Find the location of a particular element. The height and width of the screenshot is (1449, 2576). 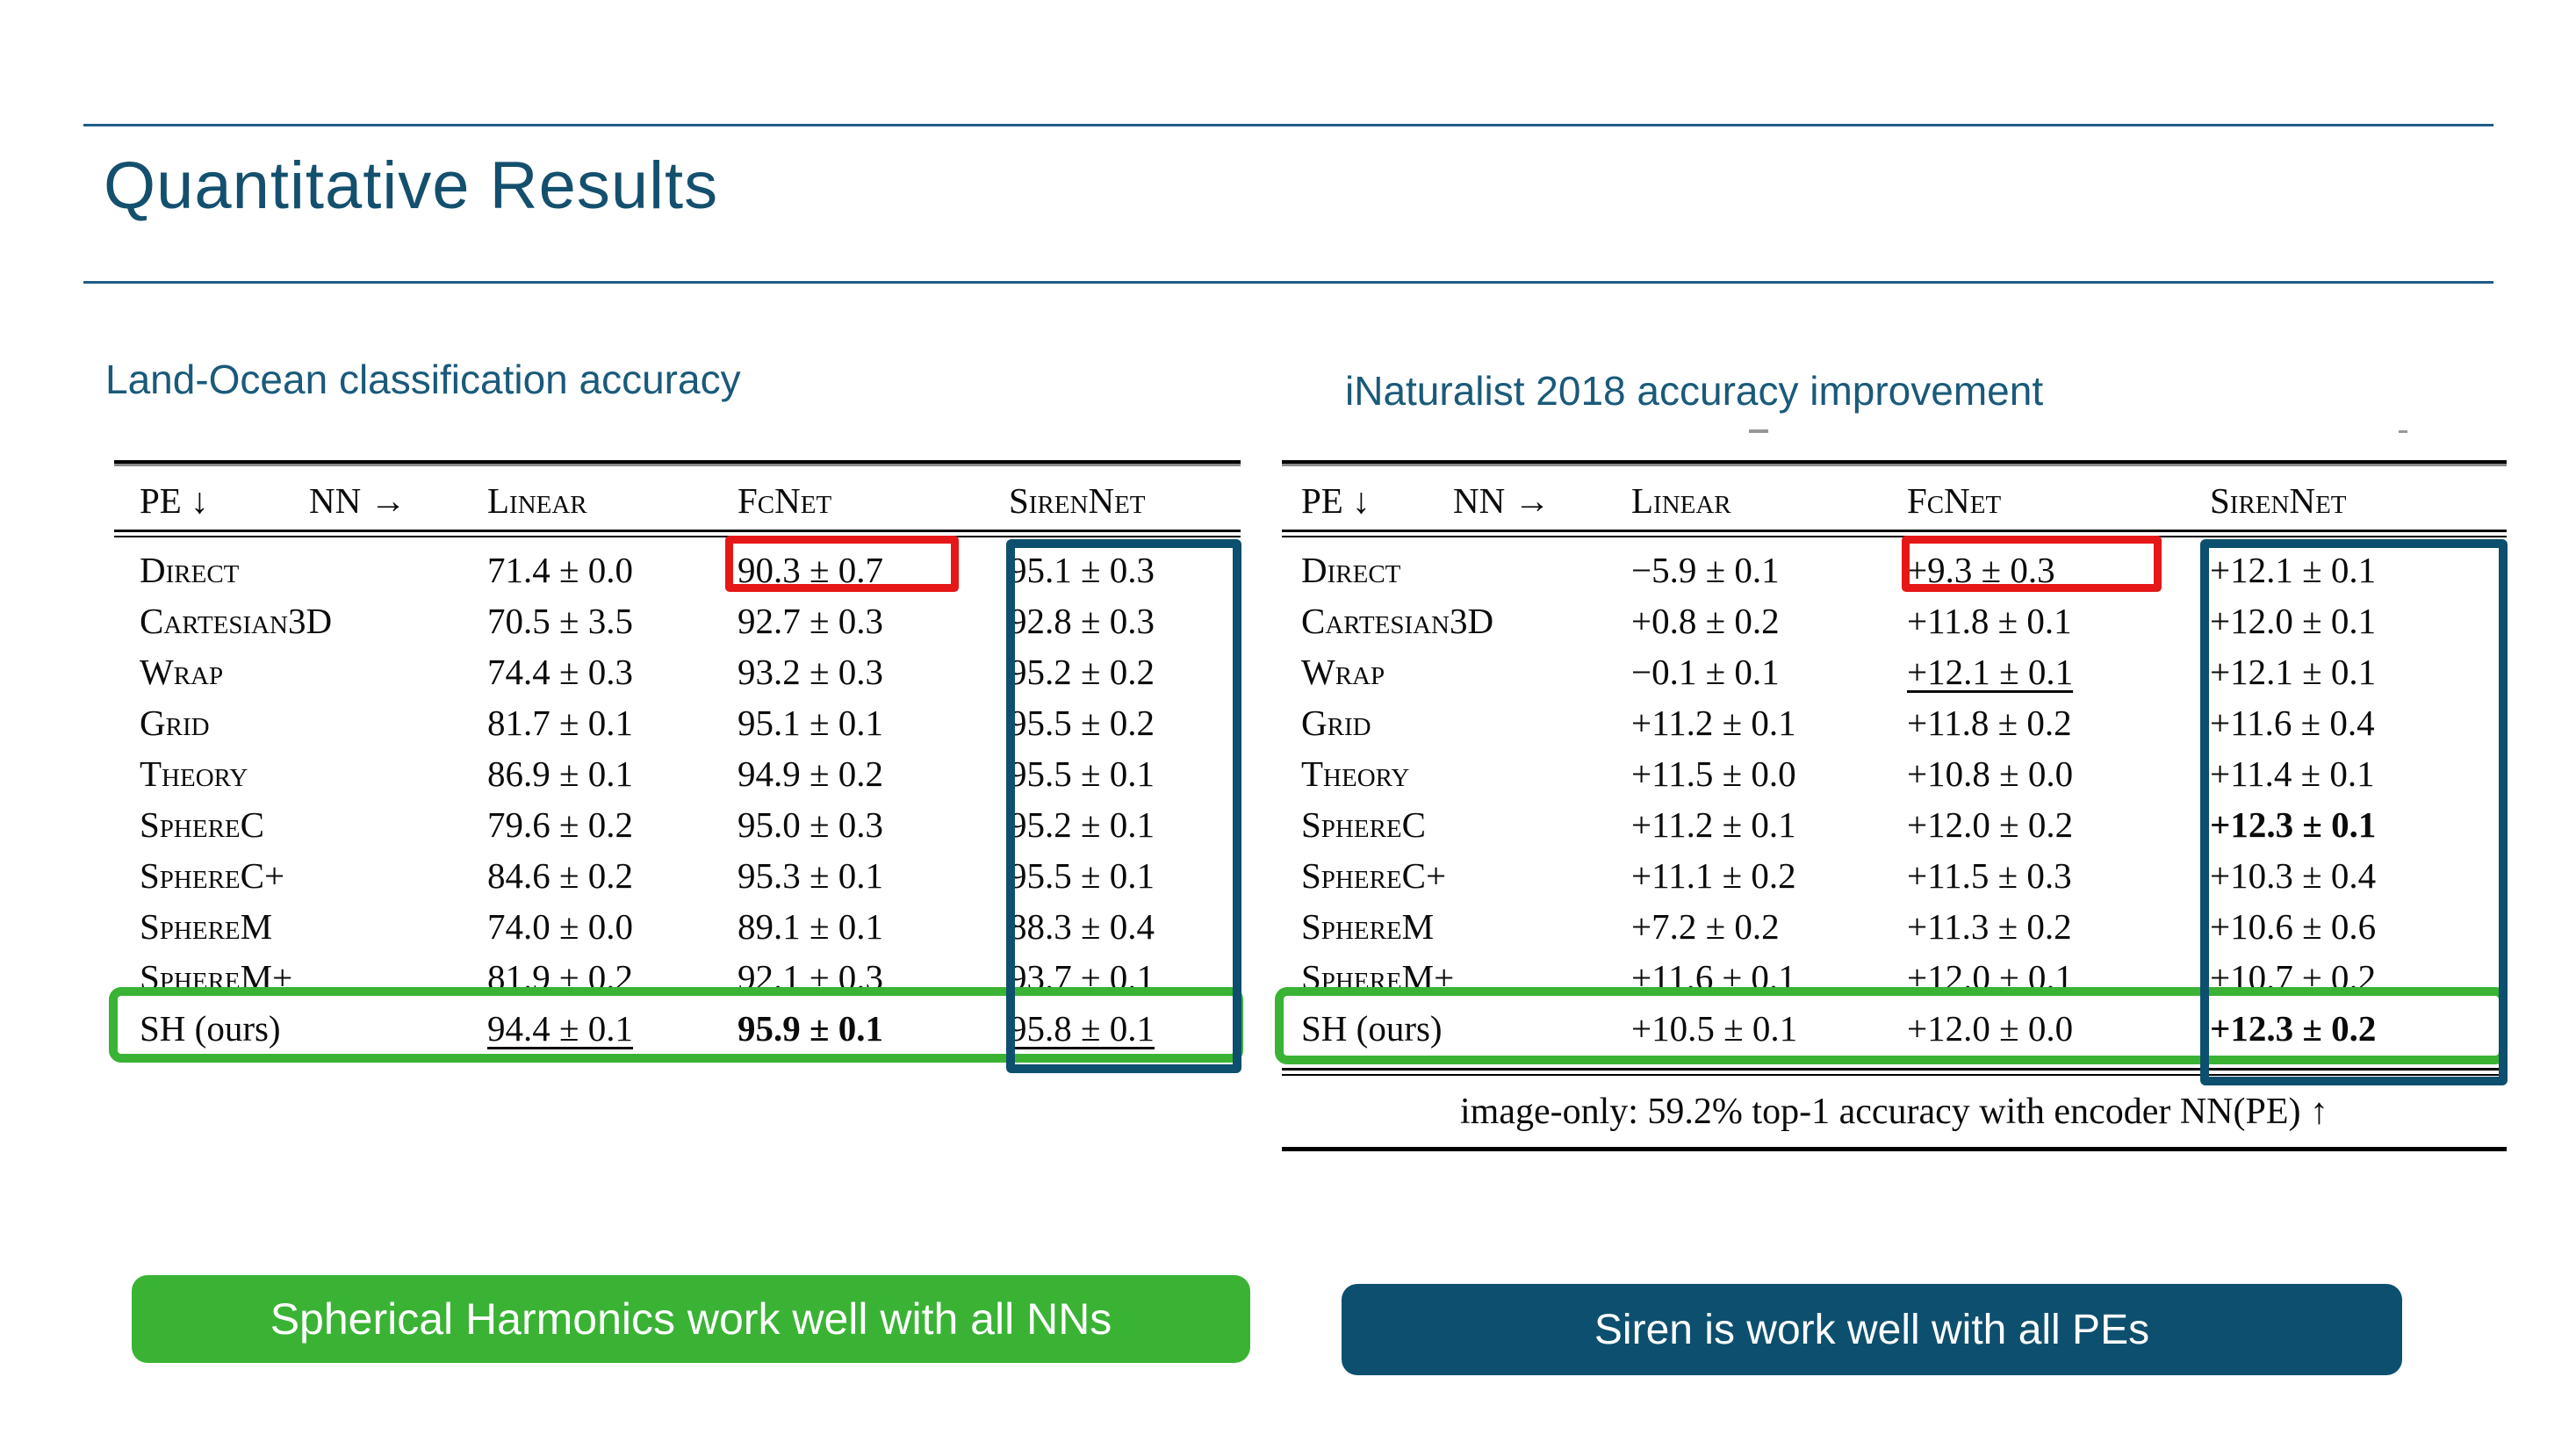

title-divider is located at coordinates (1288, 282).